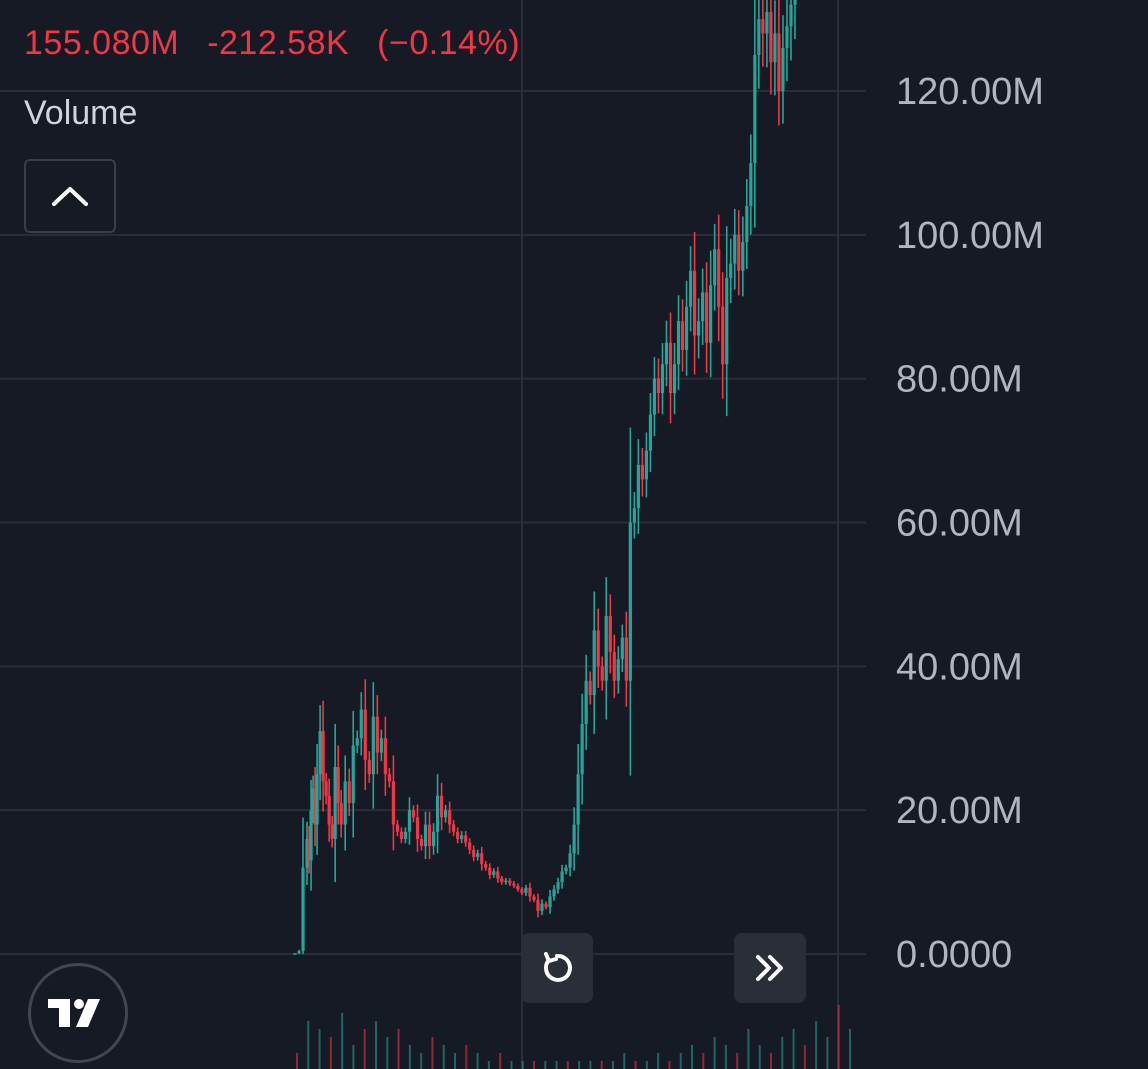 The image size is (1148, 1069). What do you see at coordinates (78, 1013) in the screenshot?
I see `tradingview-logo` at bounding box center [78, 1013].